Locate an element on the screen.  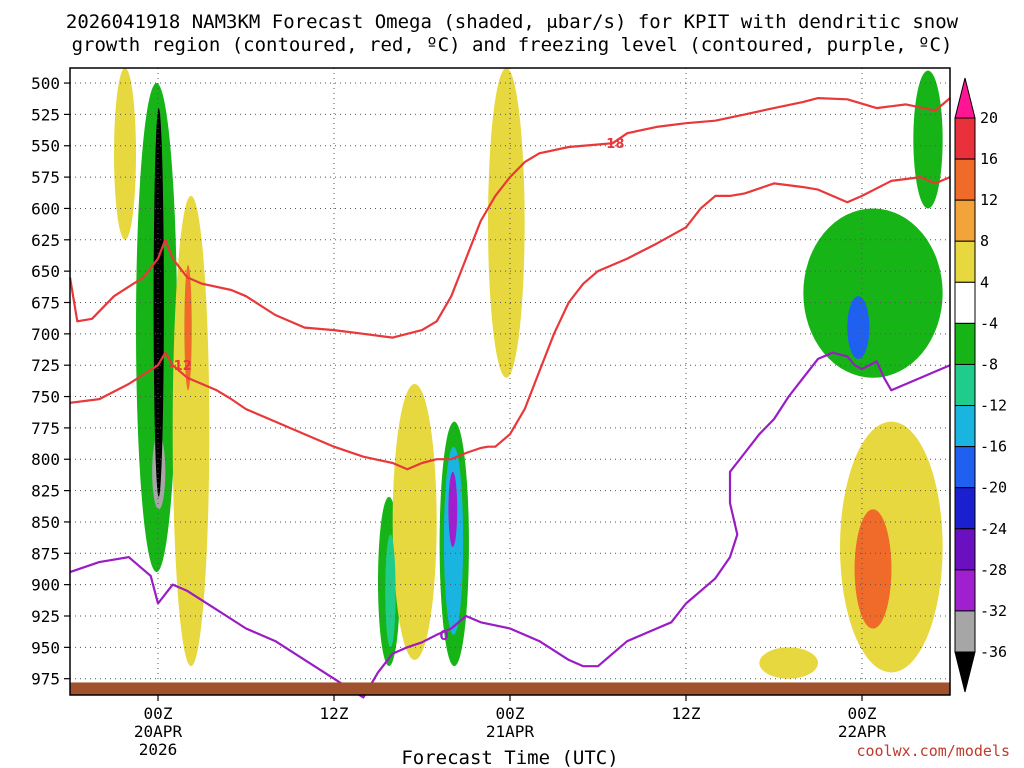
freezing-0-label: 0 is located at coordinates (443, 636).